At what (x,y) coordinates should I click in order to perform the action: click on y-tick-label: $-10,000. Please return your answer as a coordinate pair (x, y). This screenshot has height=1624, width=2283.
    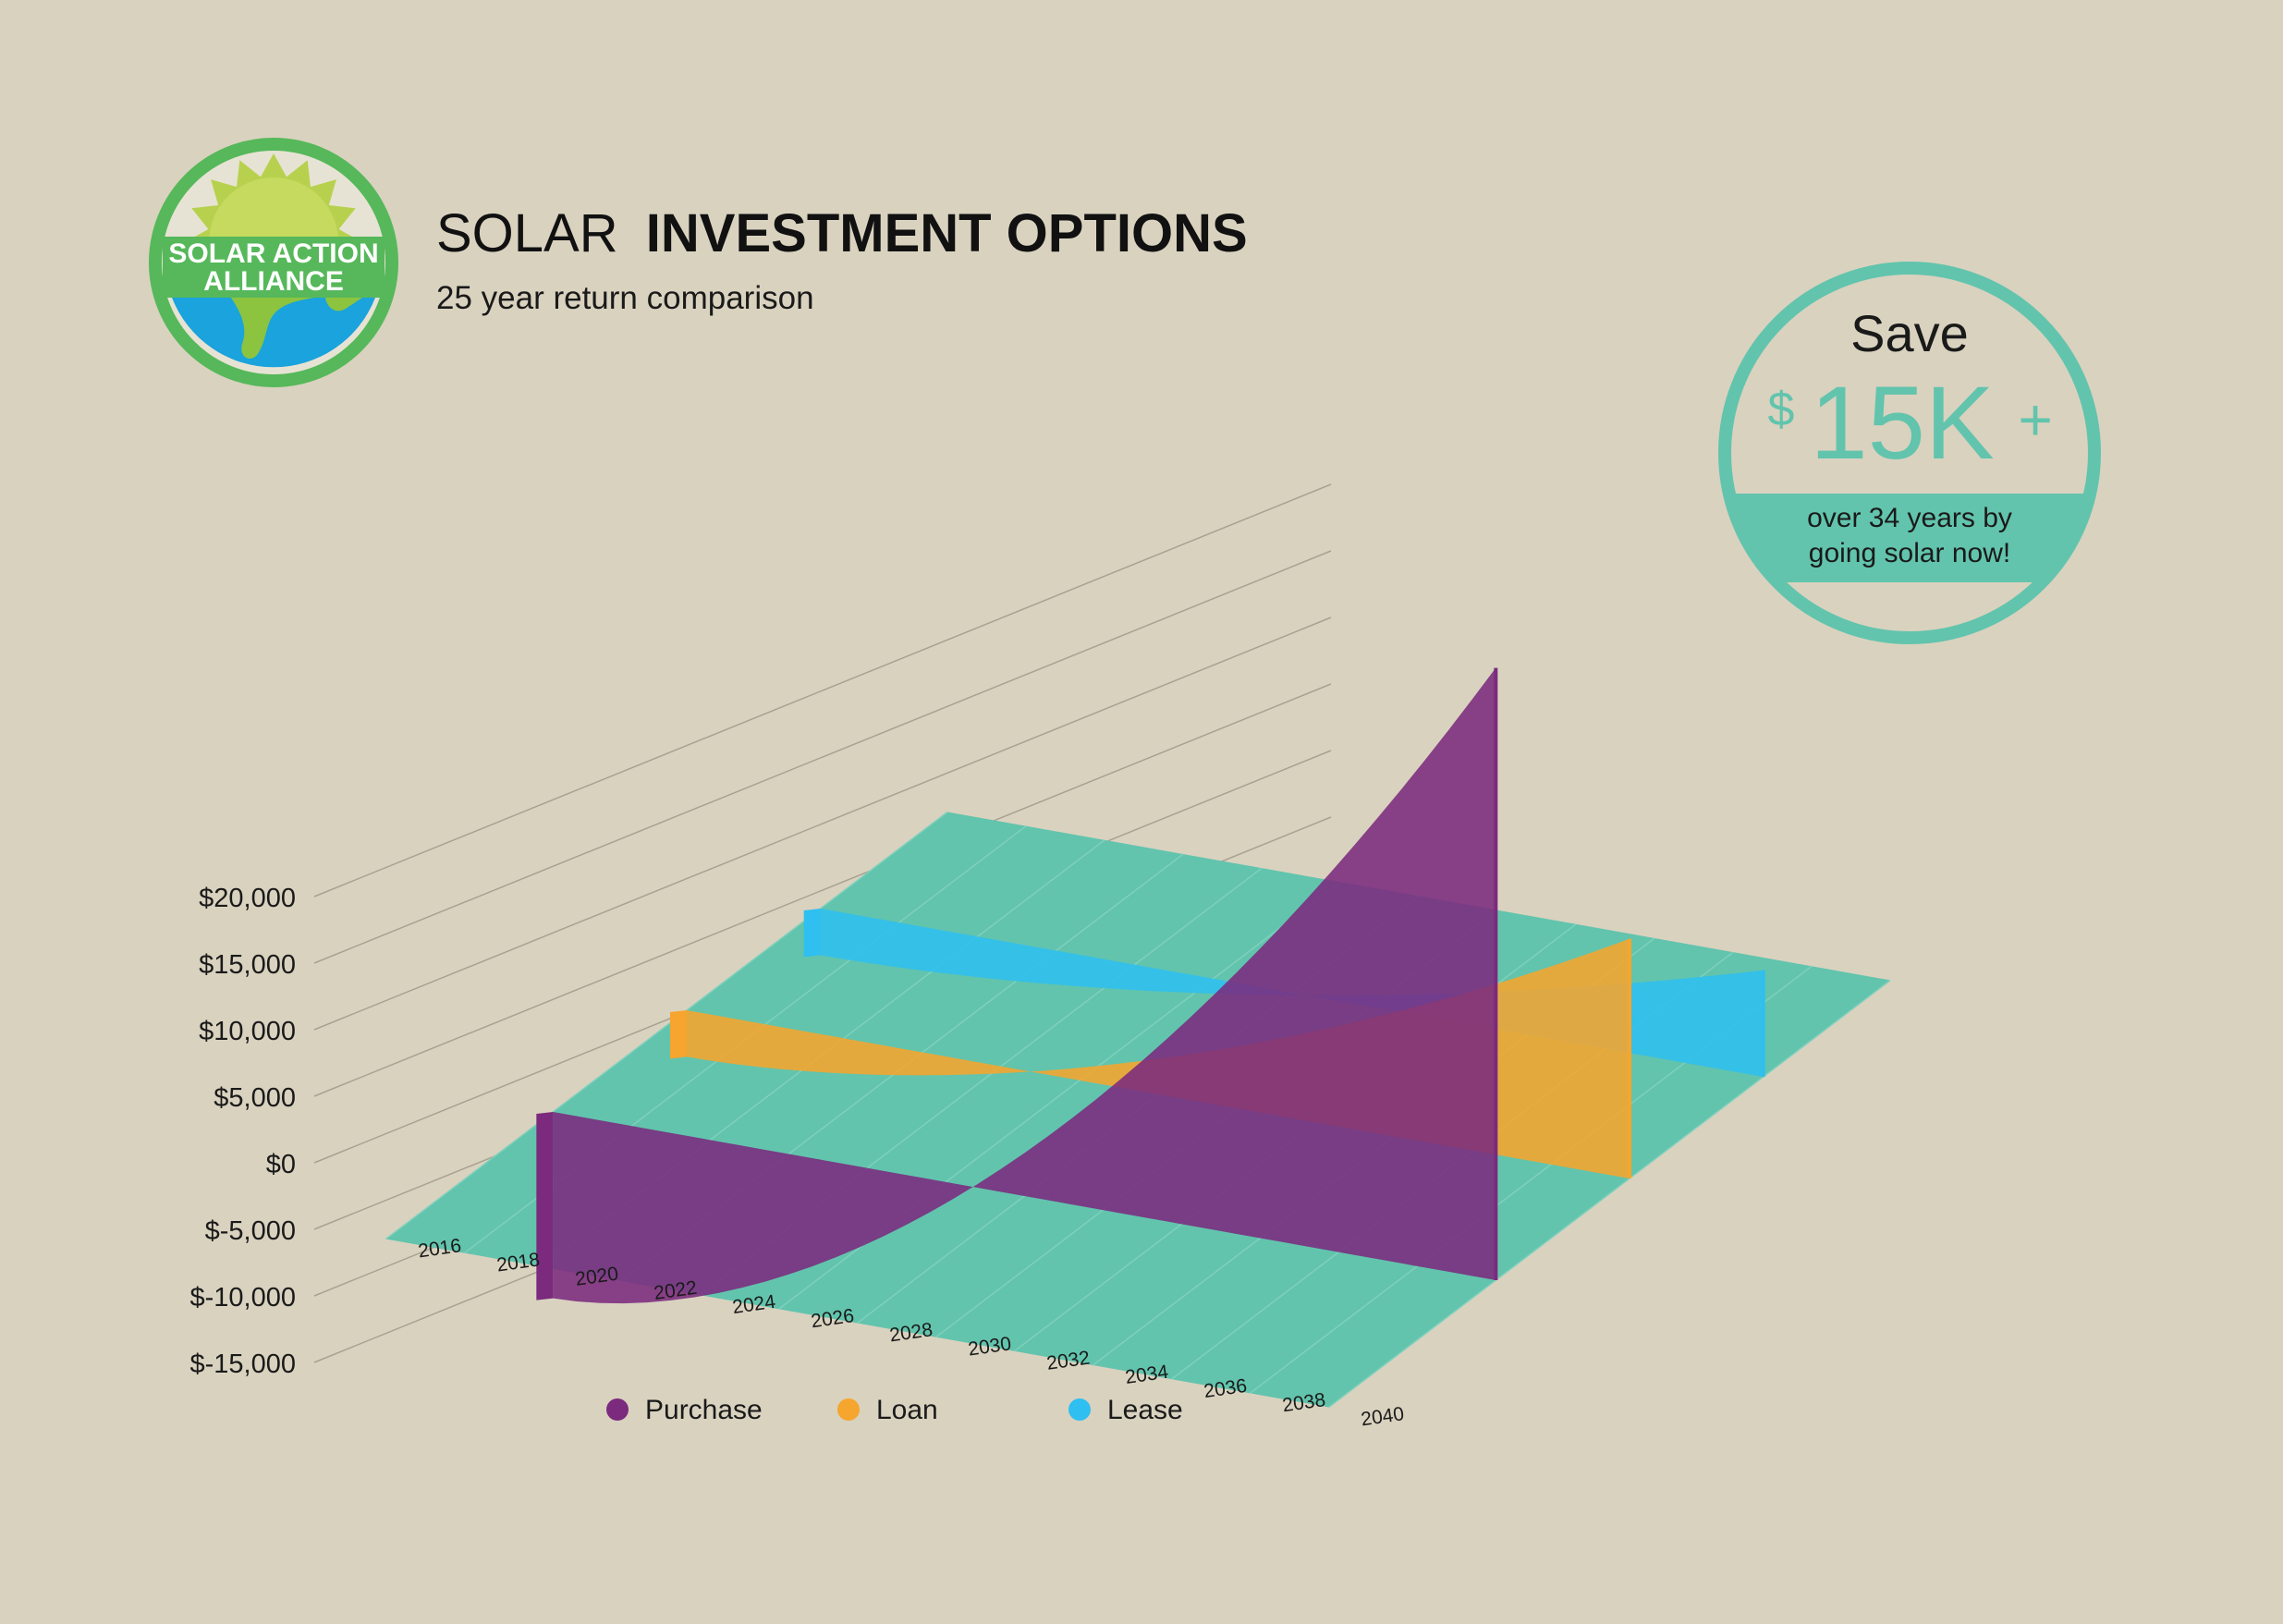
    Looking at the image, I should click on (243, 1298).